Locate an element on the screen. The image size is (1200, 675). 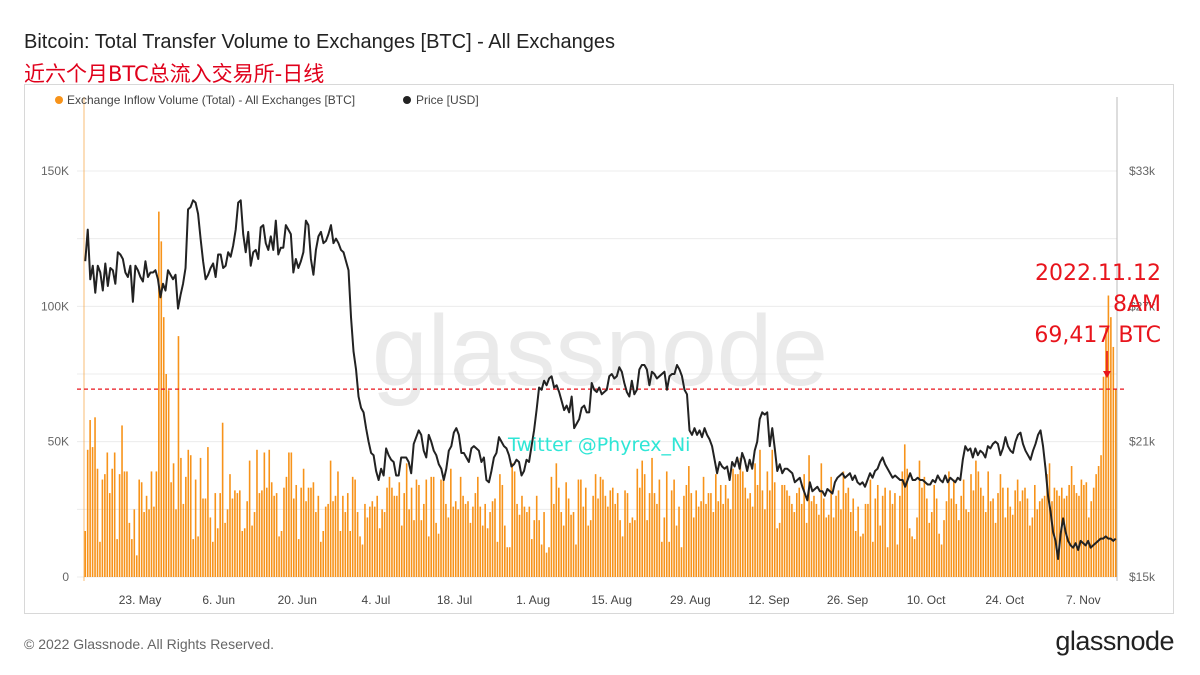
x-tick-label: 24. Oct is located at coordinates (1004, 600).